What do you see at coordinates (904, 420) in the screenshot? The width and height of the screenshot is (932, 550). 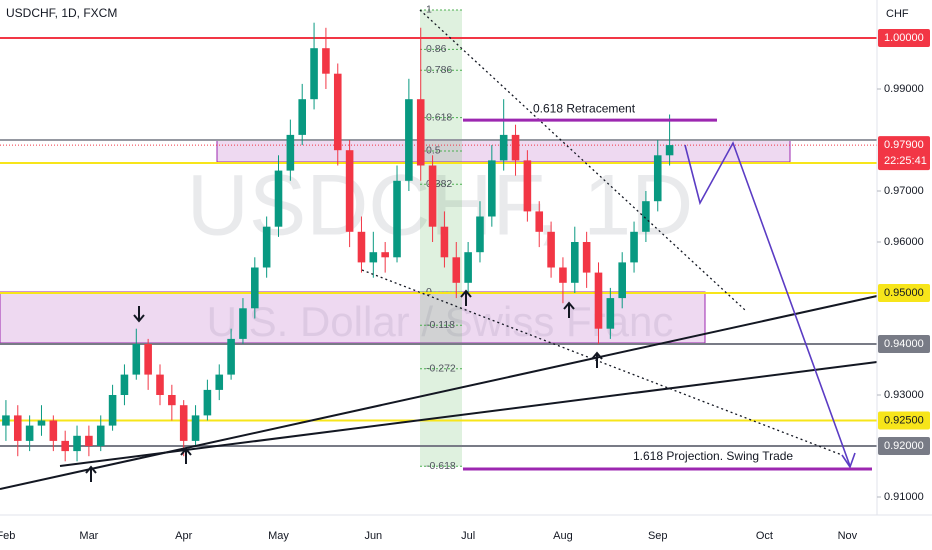 I see `price-tag-label: 0.92500` at bounding box center [904, 420].